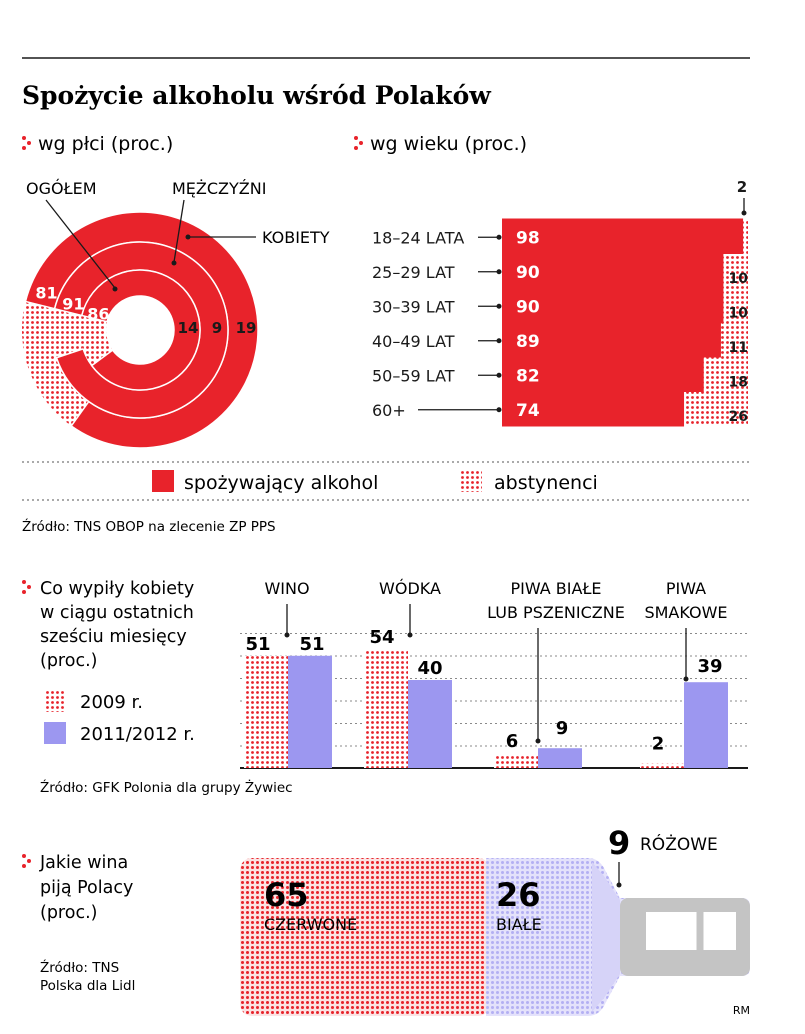 The width and height of the screenshot is (805, 1034). Describe the element at coordinates (163, 481) in the screenshot. I see `legend-swatch-drinking` at that location.